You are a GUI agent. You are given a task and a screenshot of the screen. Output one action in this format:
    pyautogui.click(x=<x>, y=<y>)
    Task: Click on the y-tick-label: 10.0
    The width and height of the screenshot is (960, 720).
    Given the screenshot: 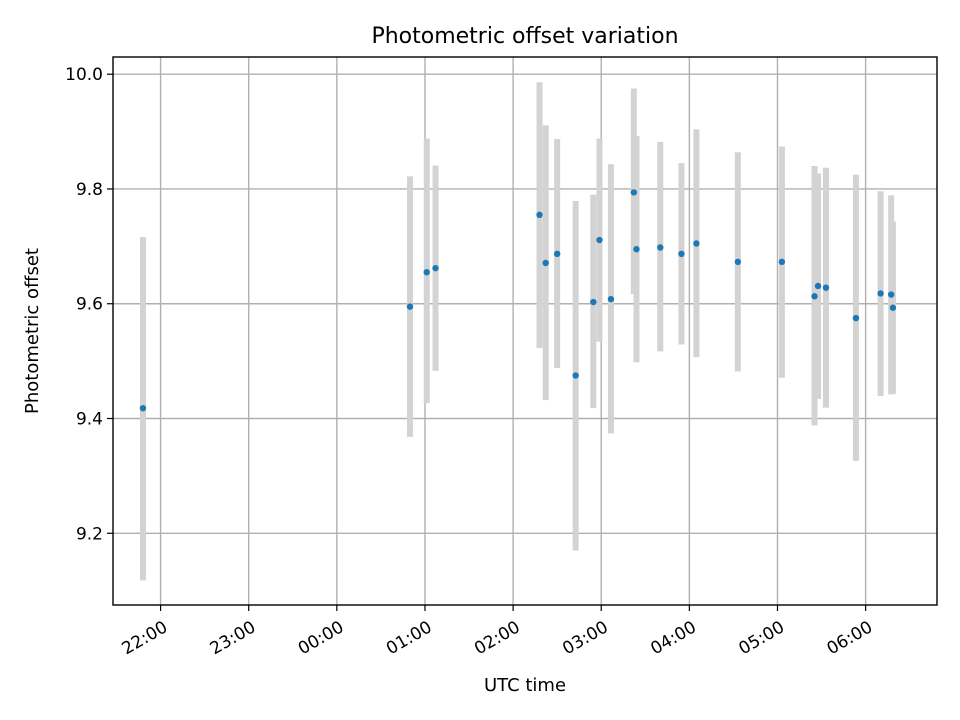 What is the action you would take?
    pyautogui.click(x=84, y=75)
    